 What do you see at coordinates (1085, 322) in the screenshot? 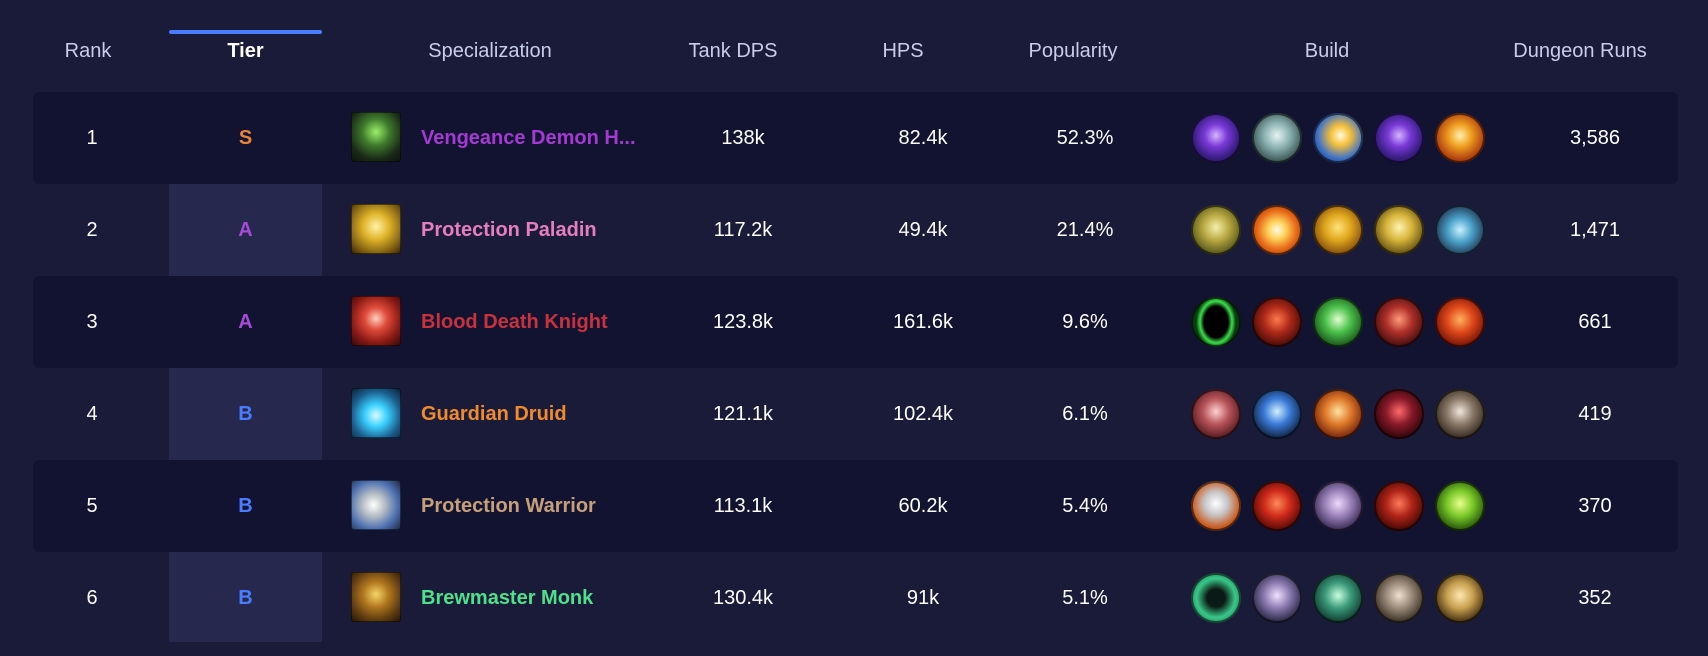
I see `popularity-cell: 9.6%` at bounding box center [1085, 322].